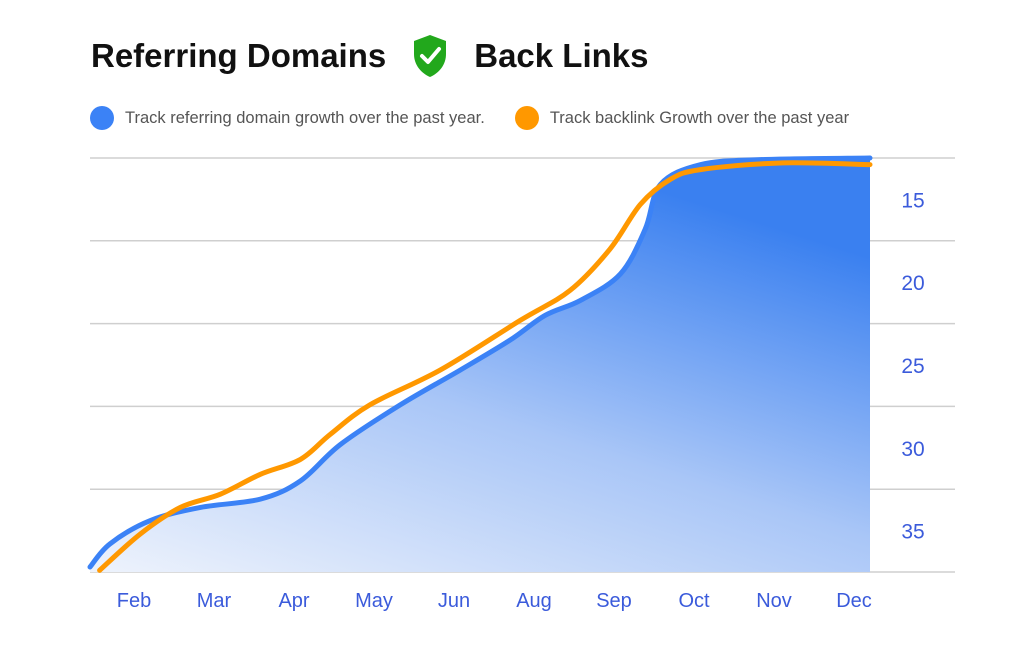 The width and height of the screenshot is (1024, 672). Describe the element at coordinates (561, 55) in the screenshot. I see `title-back-links: Back Links` at that location.